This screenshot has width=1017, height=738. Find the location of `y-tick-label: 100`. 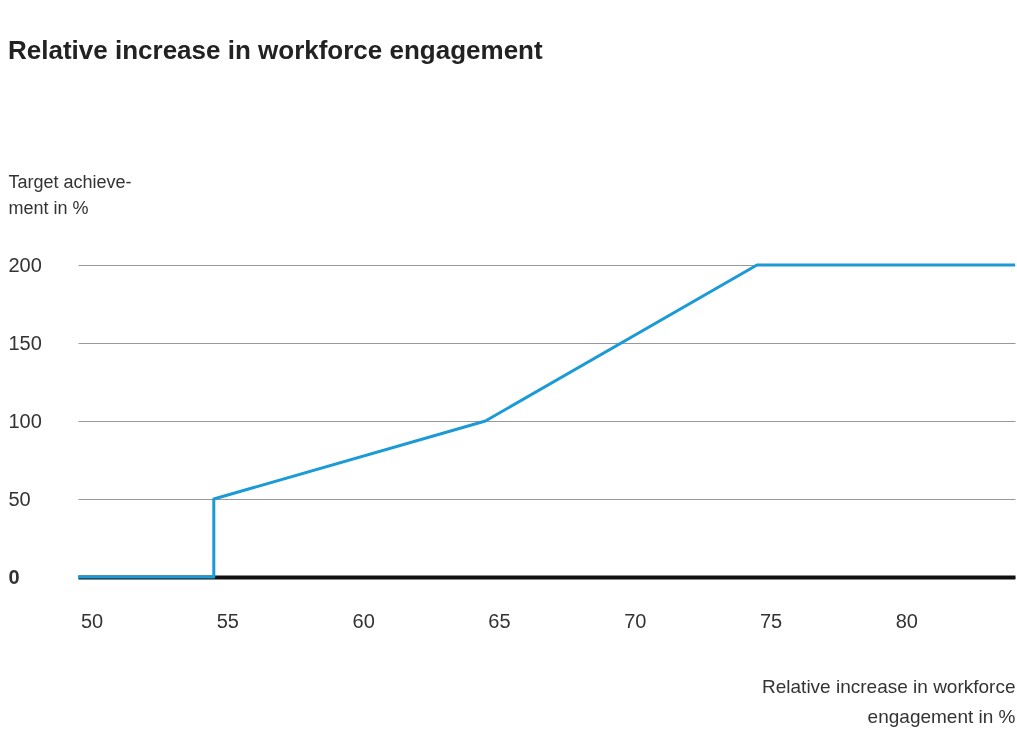

y-tick-label: 100 is located at coordinates (25, 420).